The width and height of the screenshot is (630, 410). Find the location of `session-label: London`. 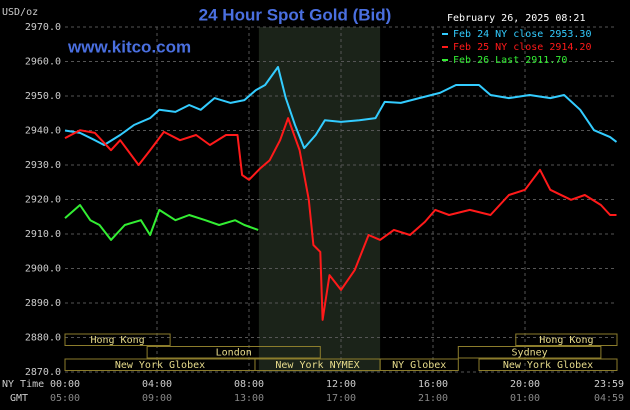

session-label: London is located at coordinates (234, 353).